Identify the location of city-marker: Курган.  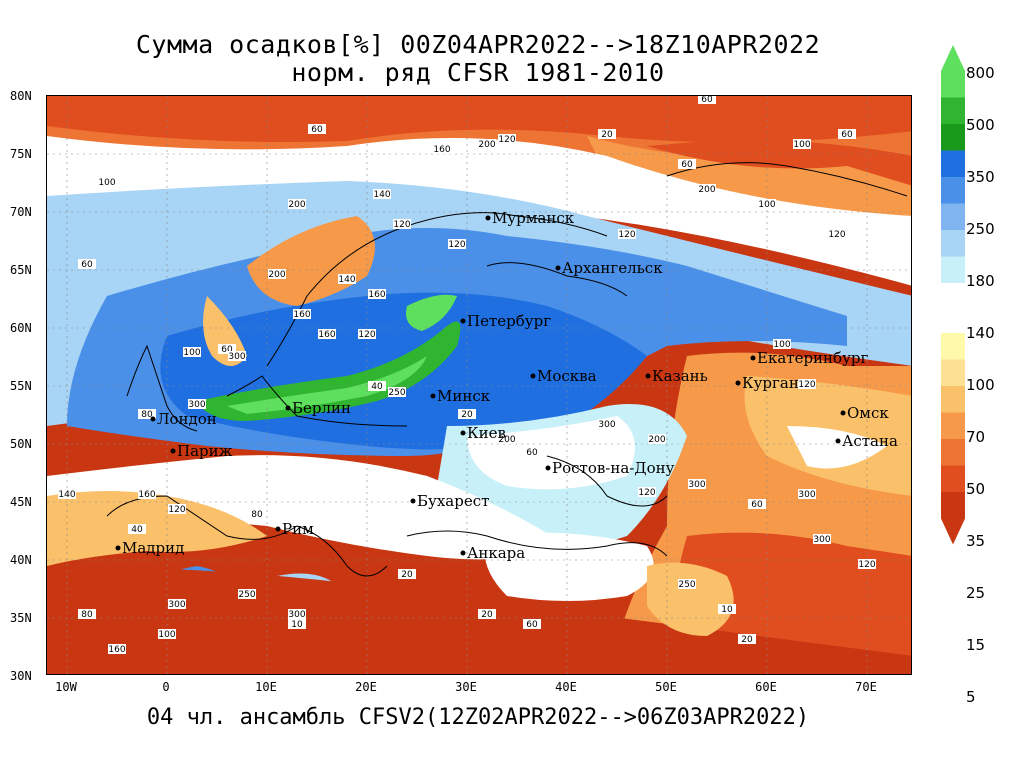
(767, 383).